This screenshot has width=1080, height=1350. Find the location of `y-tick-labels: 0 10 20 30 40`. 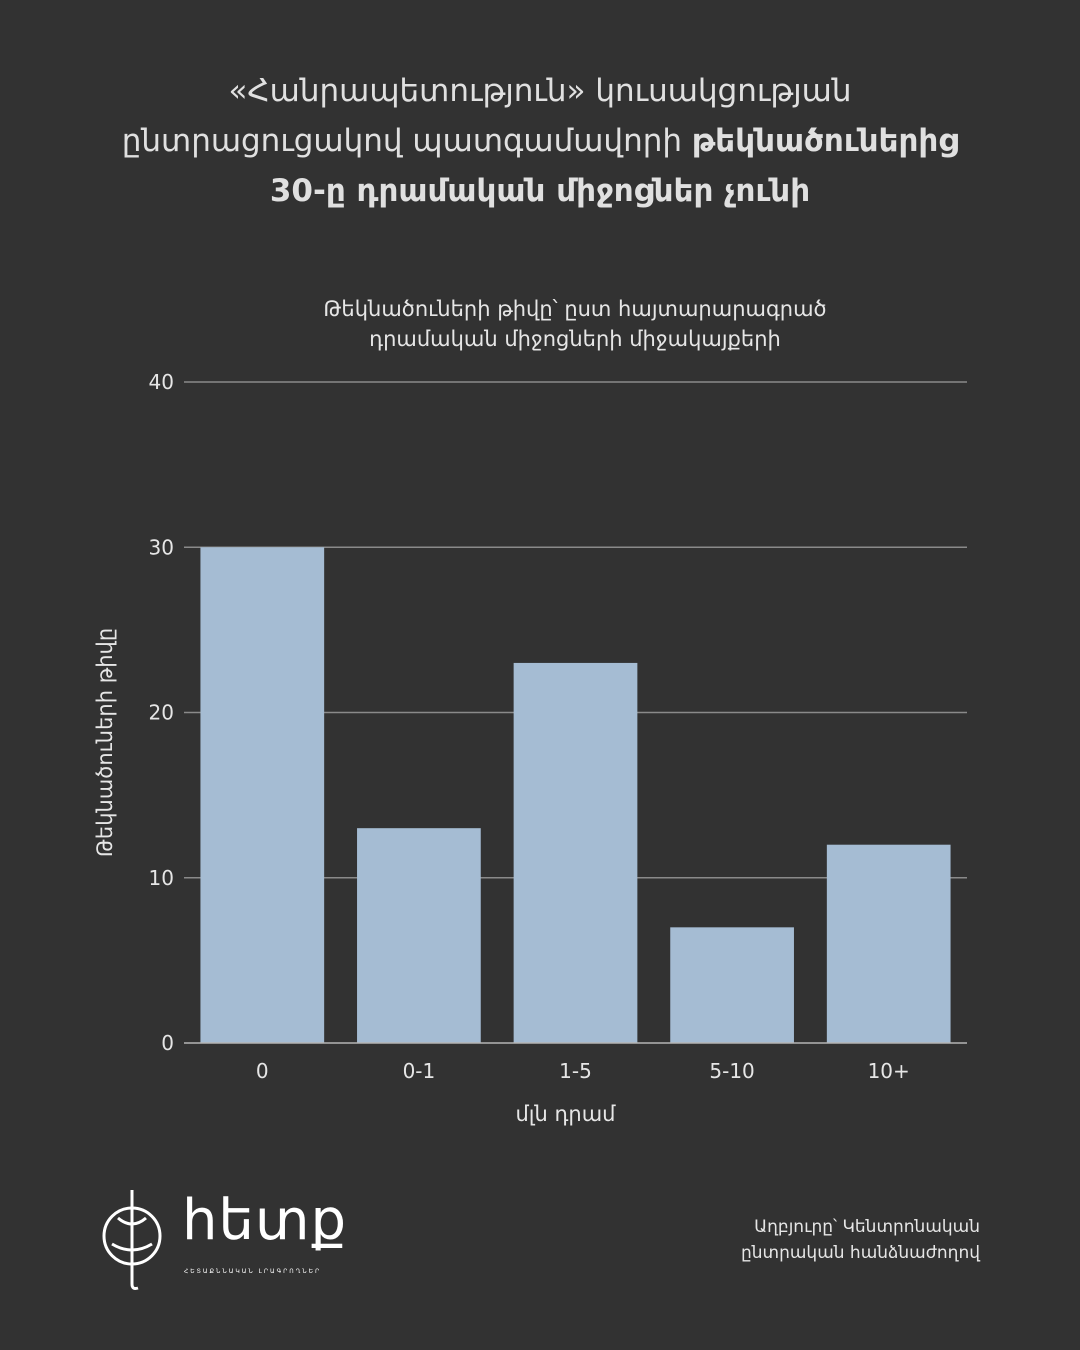

y-tick-labels: 0 10 20 30 40 is located at coordinates (161, 712).